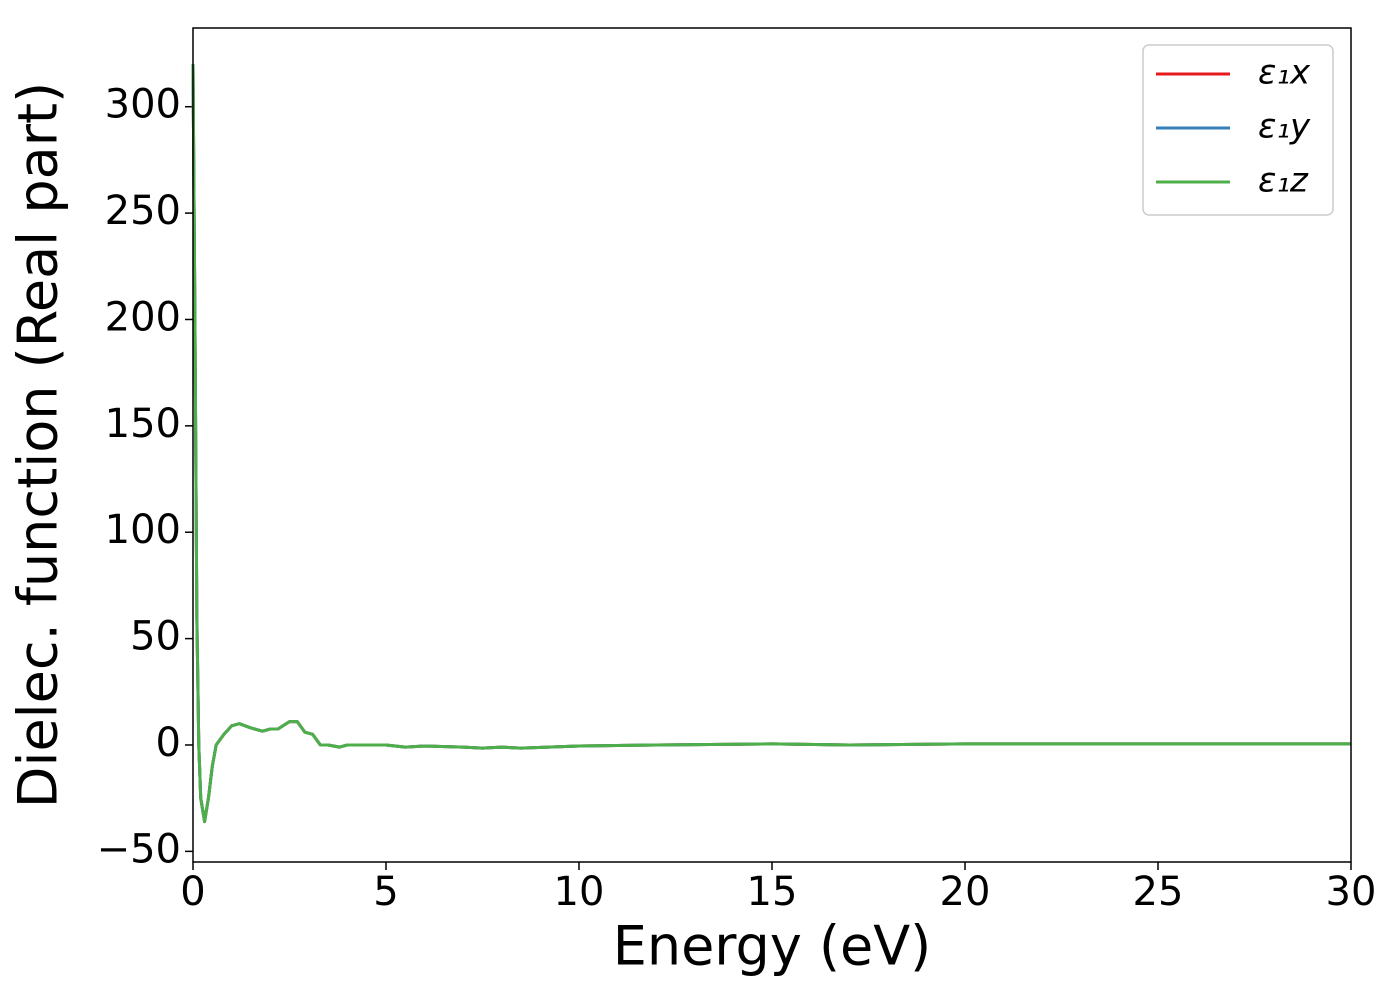 This screenshot has width=1400, height=1000. What do you see at coordinates (1284, 127) in the screenshot?
I see `legend-label: ε₁y` at bounding box center [1284, 127].